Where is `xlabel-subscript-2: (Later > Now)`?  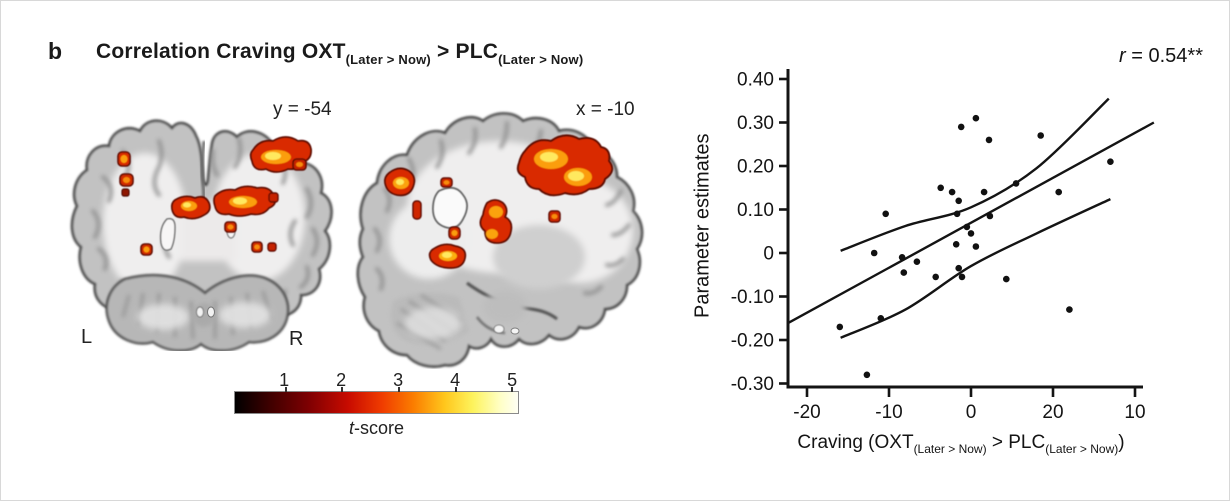 xlabel-subscript-2: (Later > Now) is located at coordinates (1082, 449).